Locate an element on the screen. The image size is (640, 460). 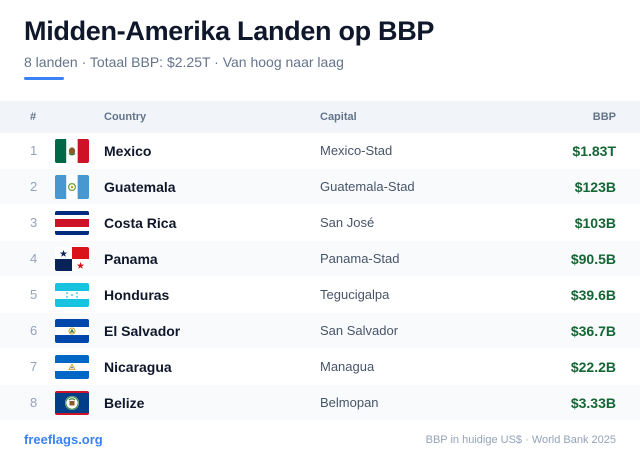
panama-flag-icon is located at coordinates (72, 258).